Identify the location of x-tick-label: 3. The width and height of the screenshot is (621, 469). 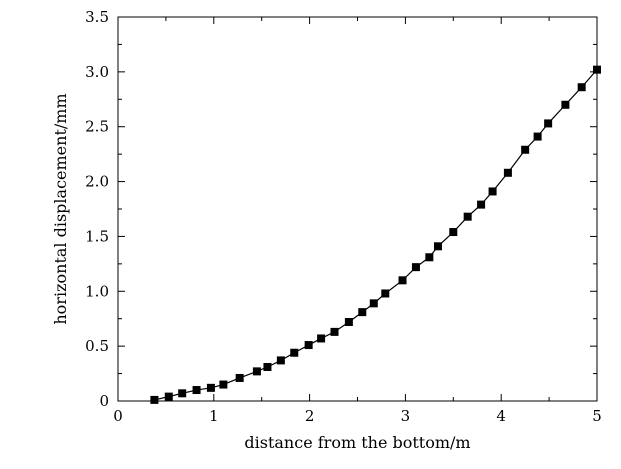
(406, 416).